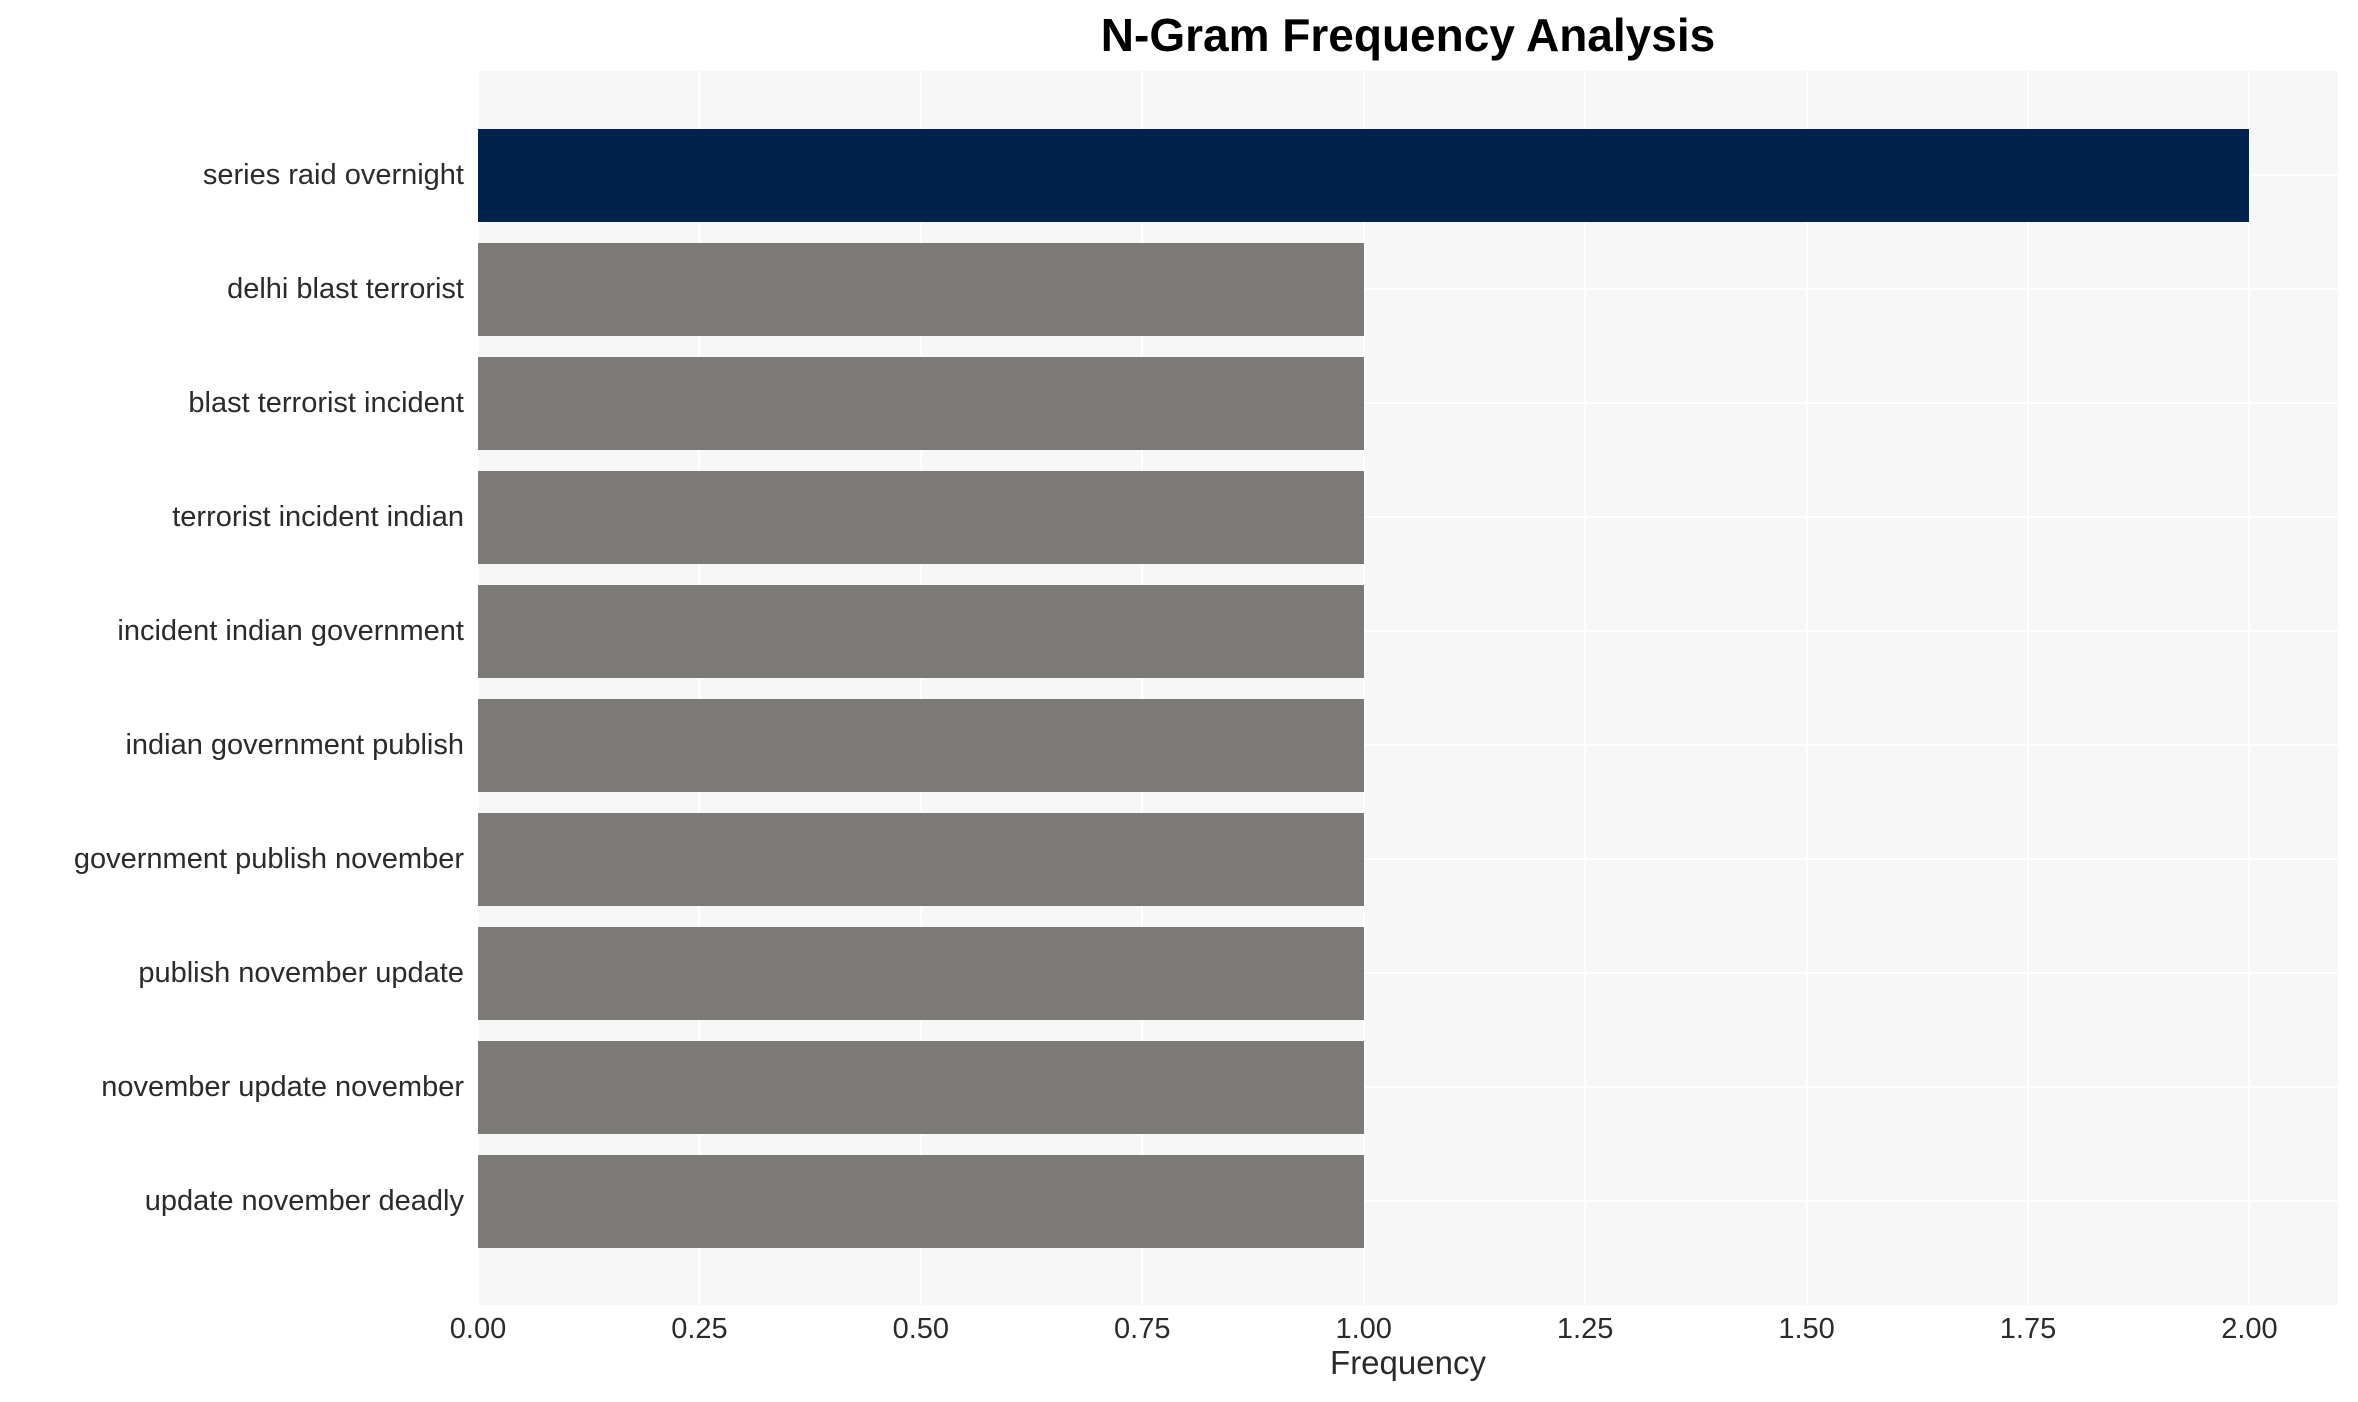  Describe the element at coordinates (282, 1087) in the screenshot. I see `y-tick-label: november update november` at that location.